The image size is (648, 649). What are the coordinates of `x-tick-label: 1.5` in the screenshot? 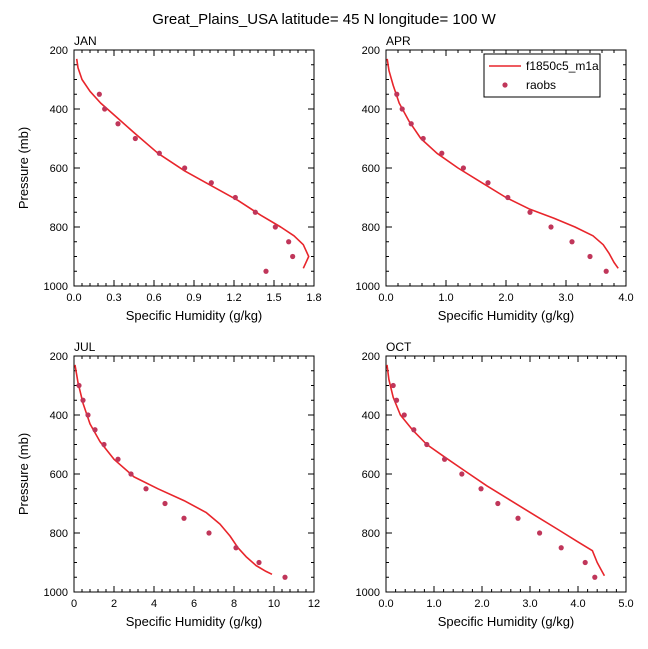 It's located at (273, 298).